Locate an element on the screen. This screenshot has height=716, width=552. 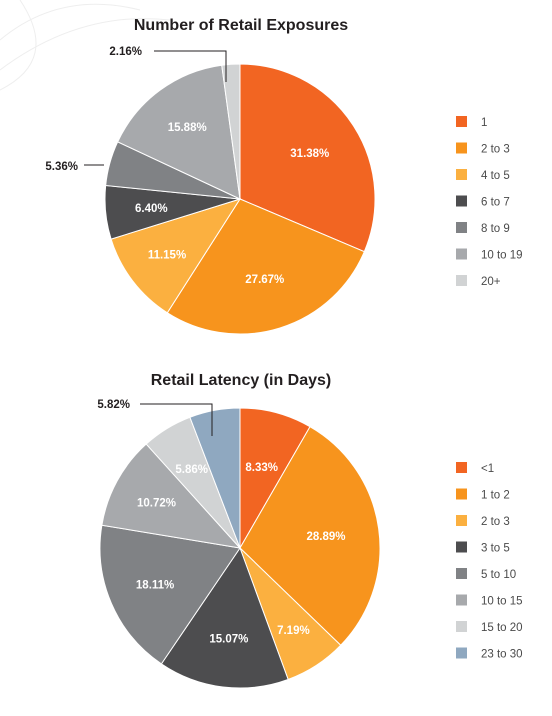
legend-label: 23 to 30 is located at coordinates (502, 655).